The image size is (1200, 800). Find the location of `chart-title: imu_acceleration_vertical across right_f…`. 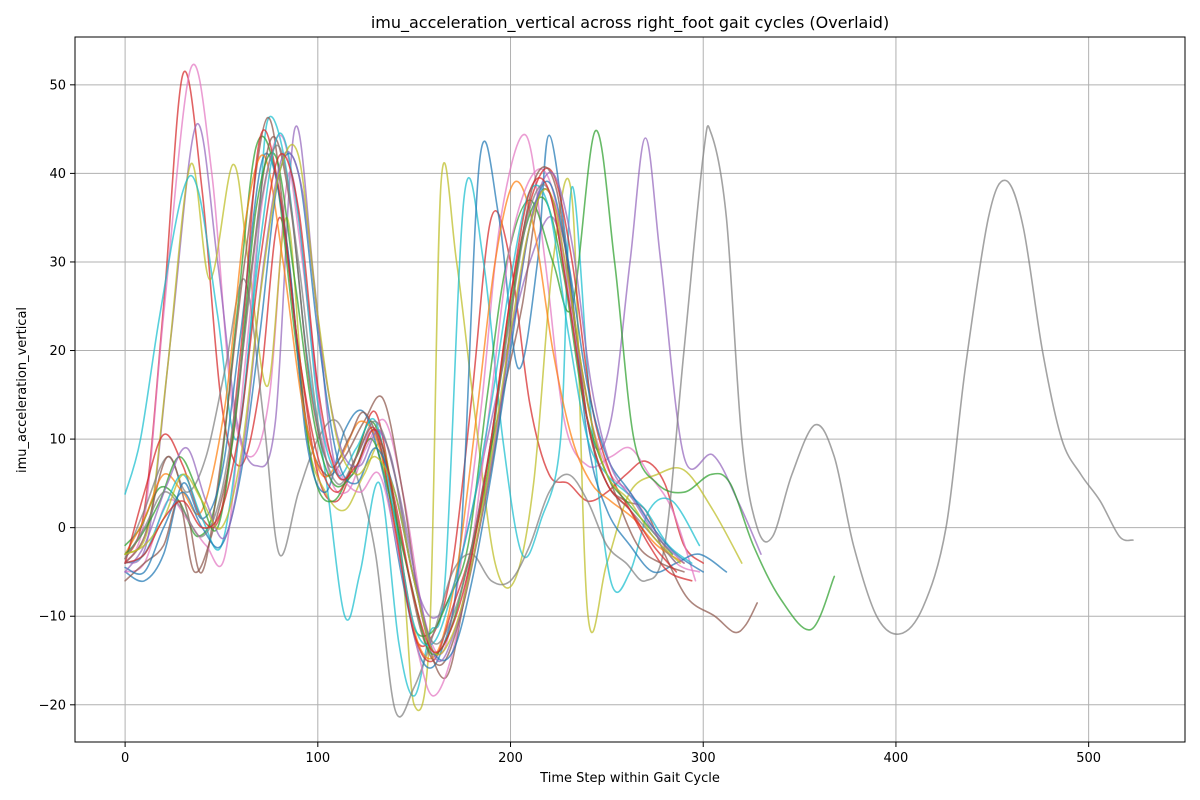

chart-title: imu_acceleration_vertical across right_f… is located at coordinates (630, 23).